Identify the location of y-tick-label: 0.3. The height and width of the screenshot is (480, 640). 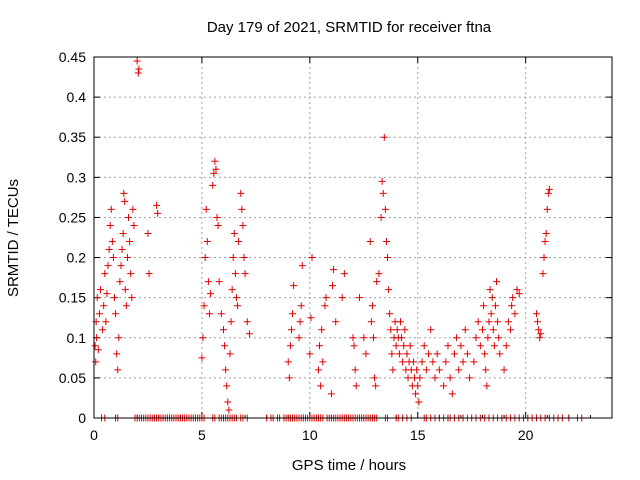
(77, 177).